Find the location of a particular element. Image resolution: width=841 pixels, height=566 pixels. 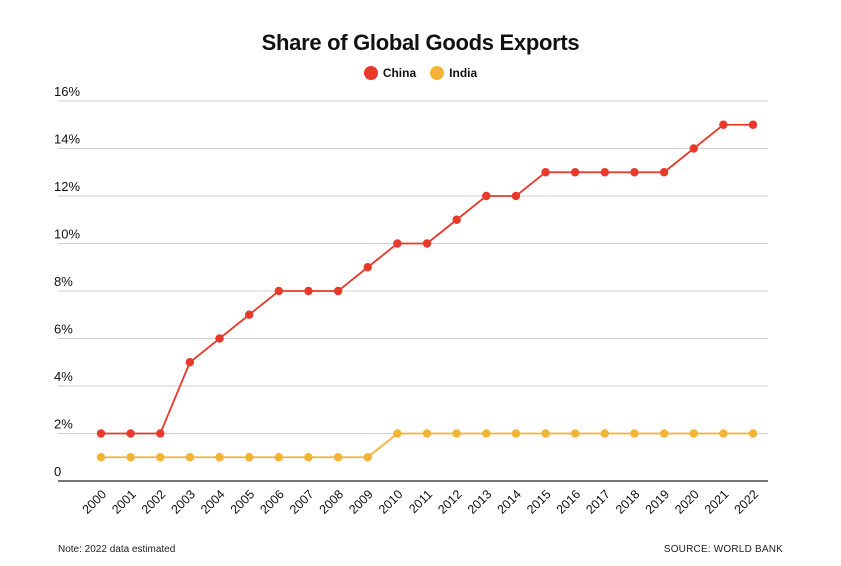

legend-marker-china is located at coordinates (370, 73).